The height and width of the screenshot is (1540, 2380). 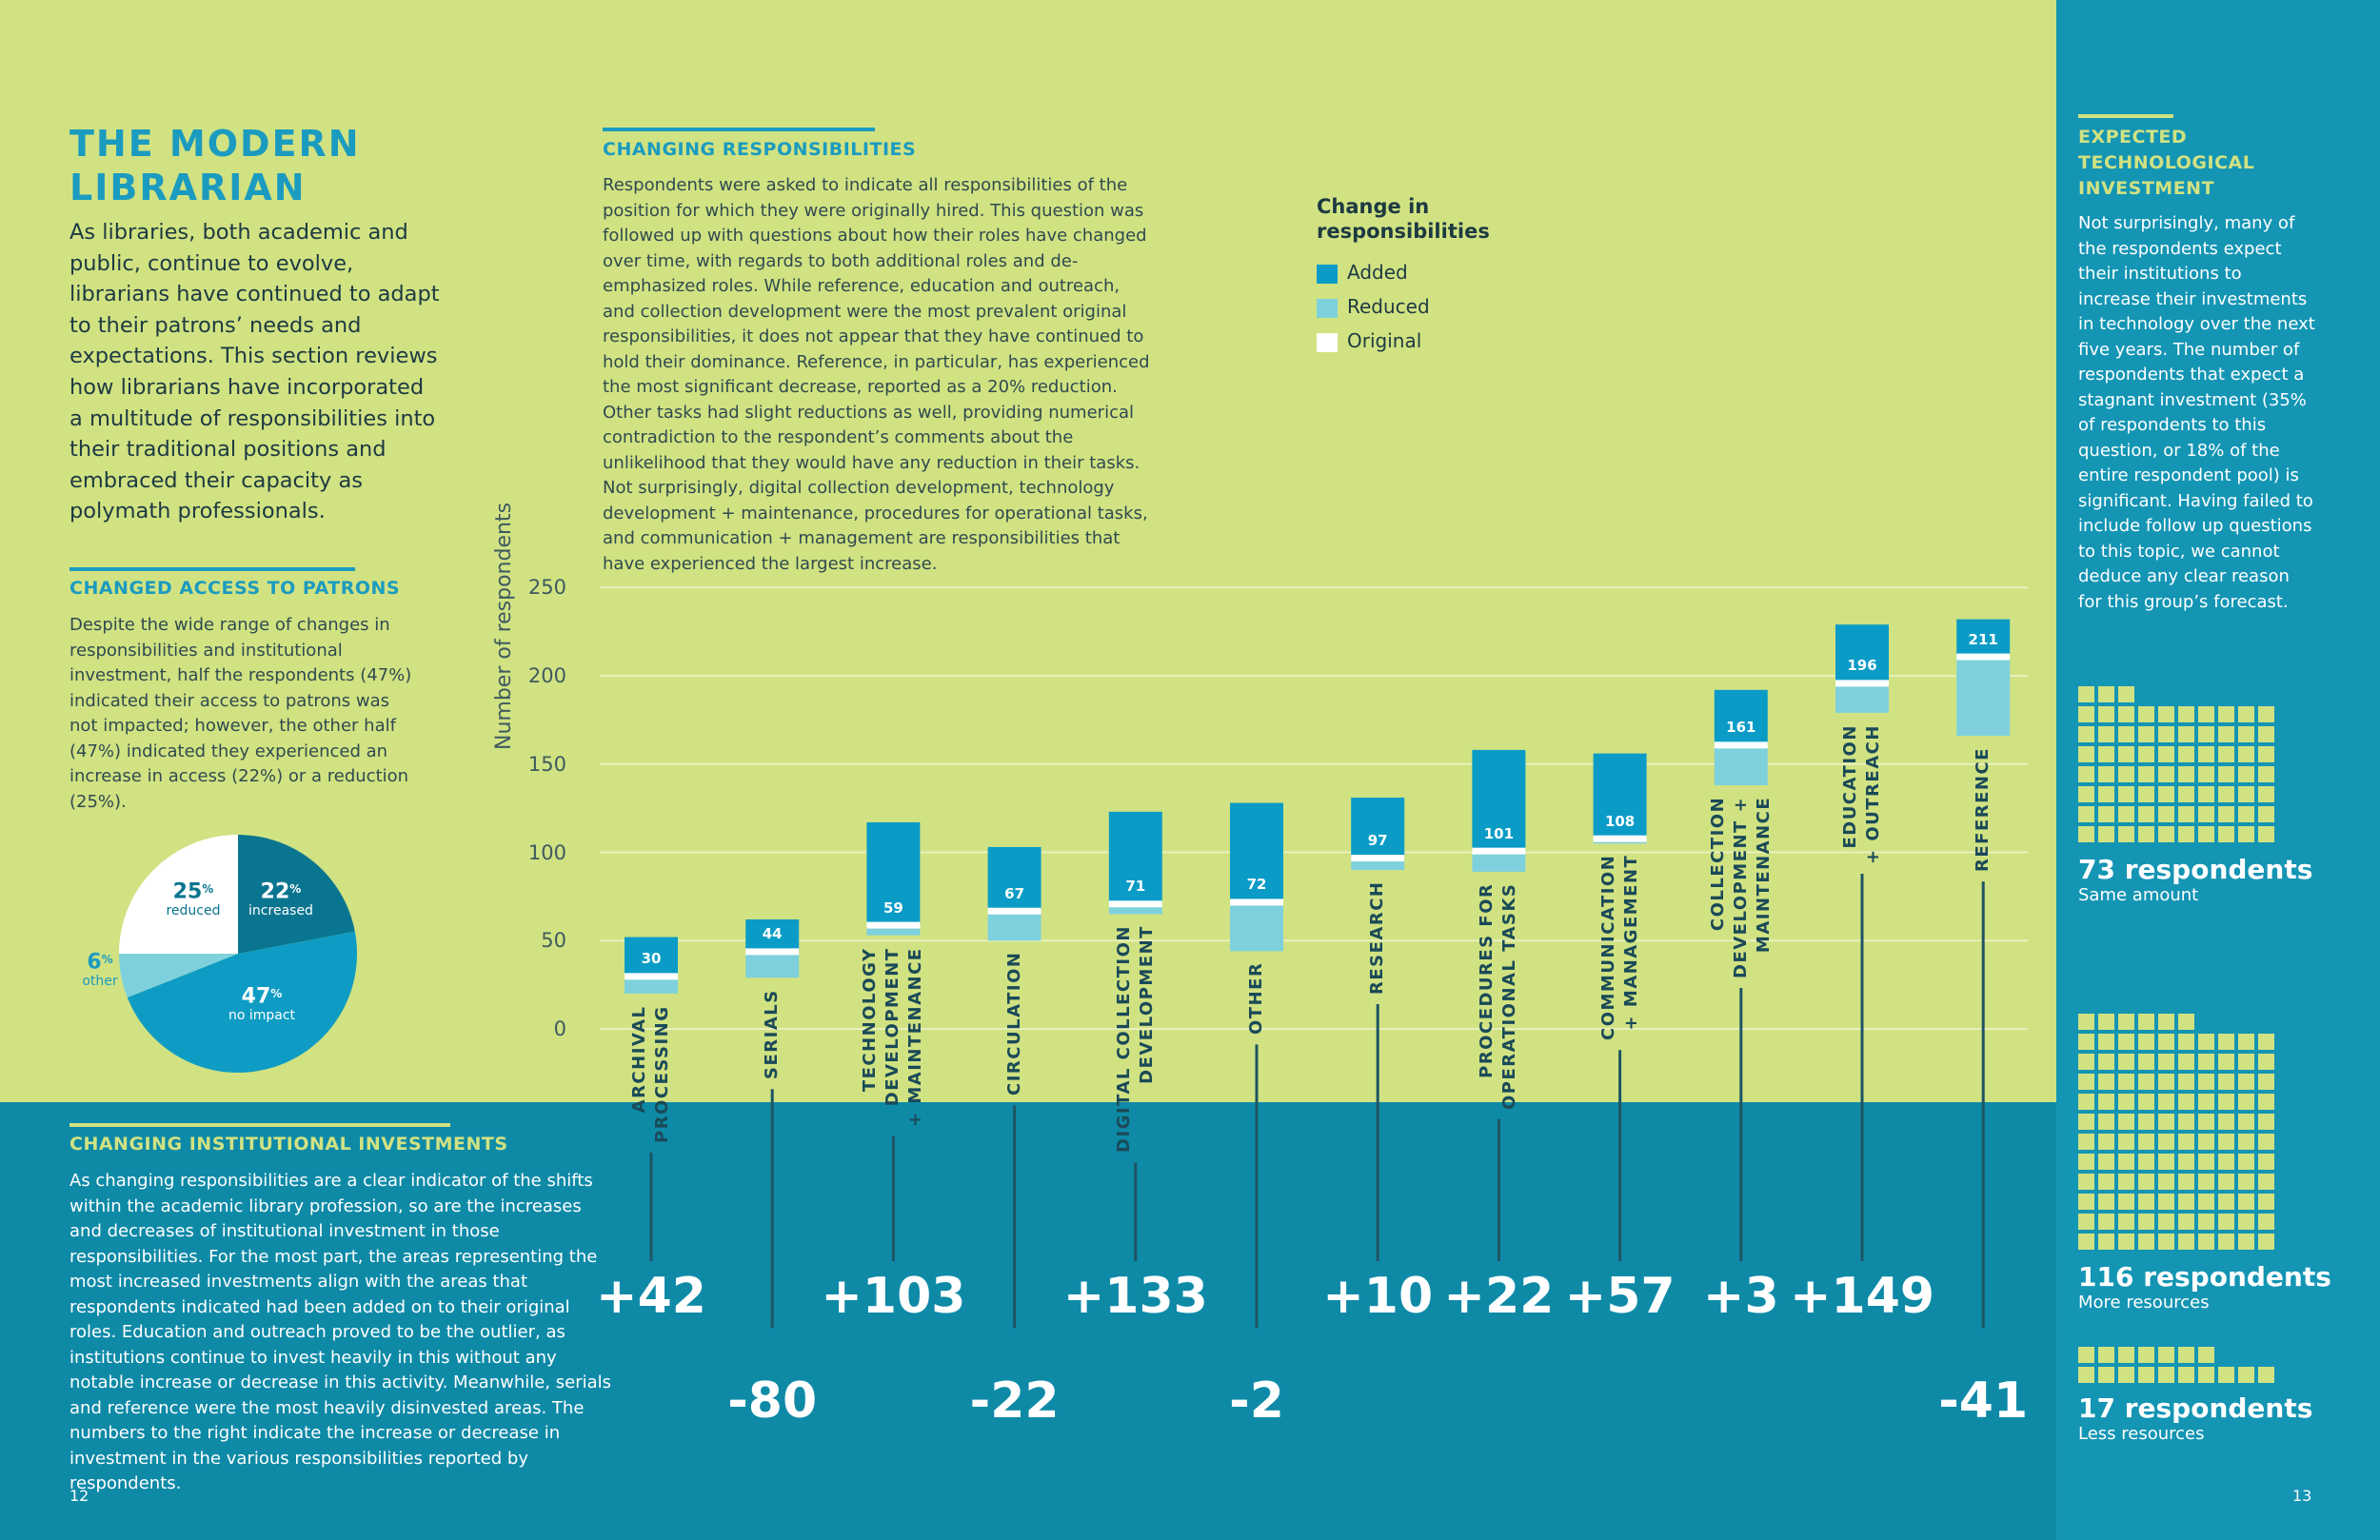 I want to click on bar-label-digital-collection-development: 71, so click(x=1135, y=887).